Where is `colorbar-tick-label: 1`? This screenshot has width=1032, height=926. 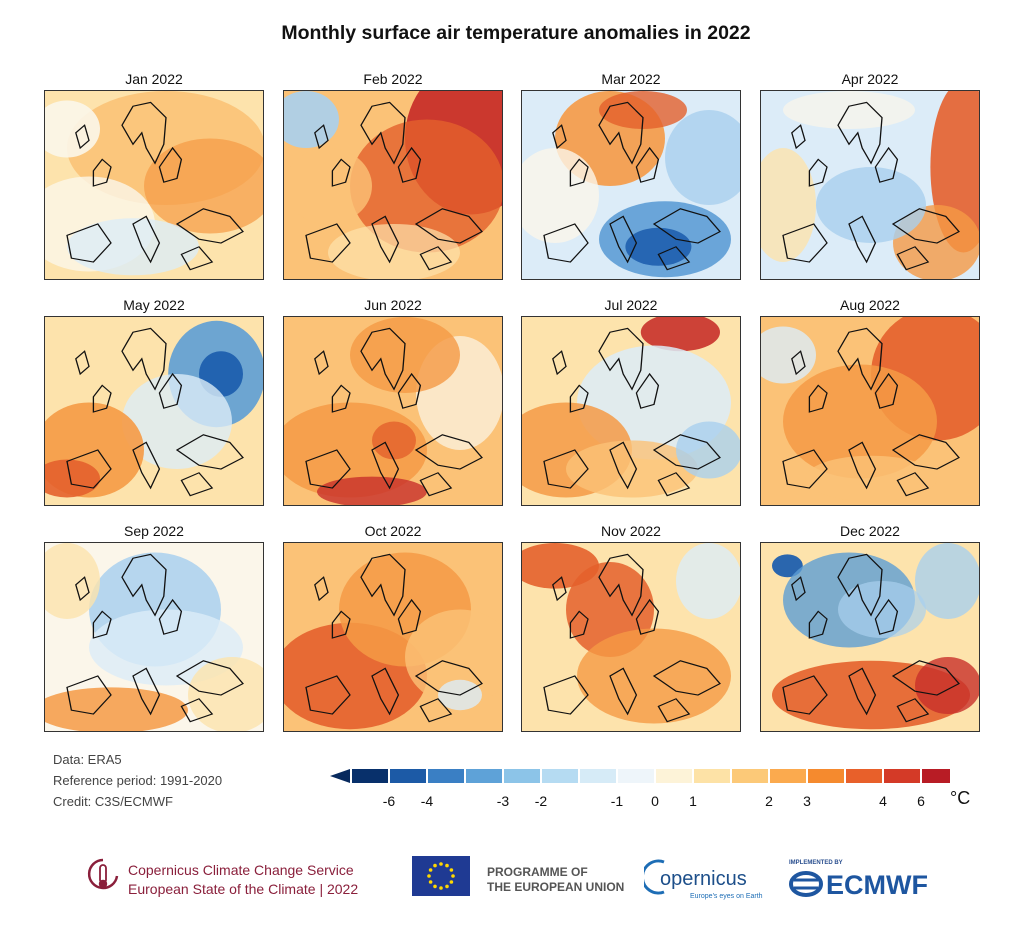 colorbar-tick-label: 1 is located at coordinates (693, 801).